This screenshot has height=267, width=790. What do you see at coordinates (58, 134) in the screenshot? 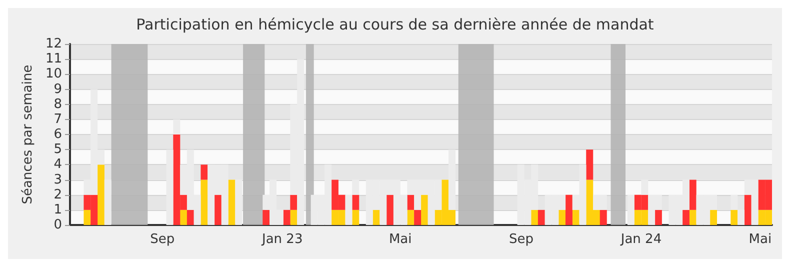
I see `y-tick-label: 6` at bounding box center [58, 134].